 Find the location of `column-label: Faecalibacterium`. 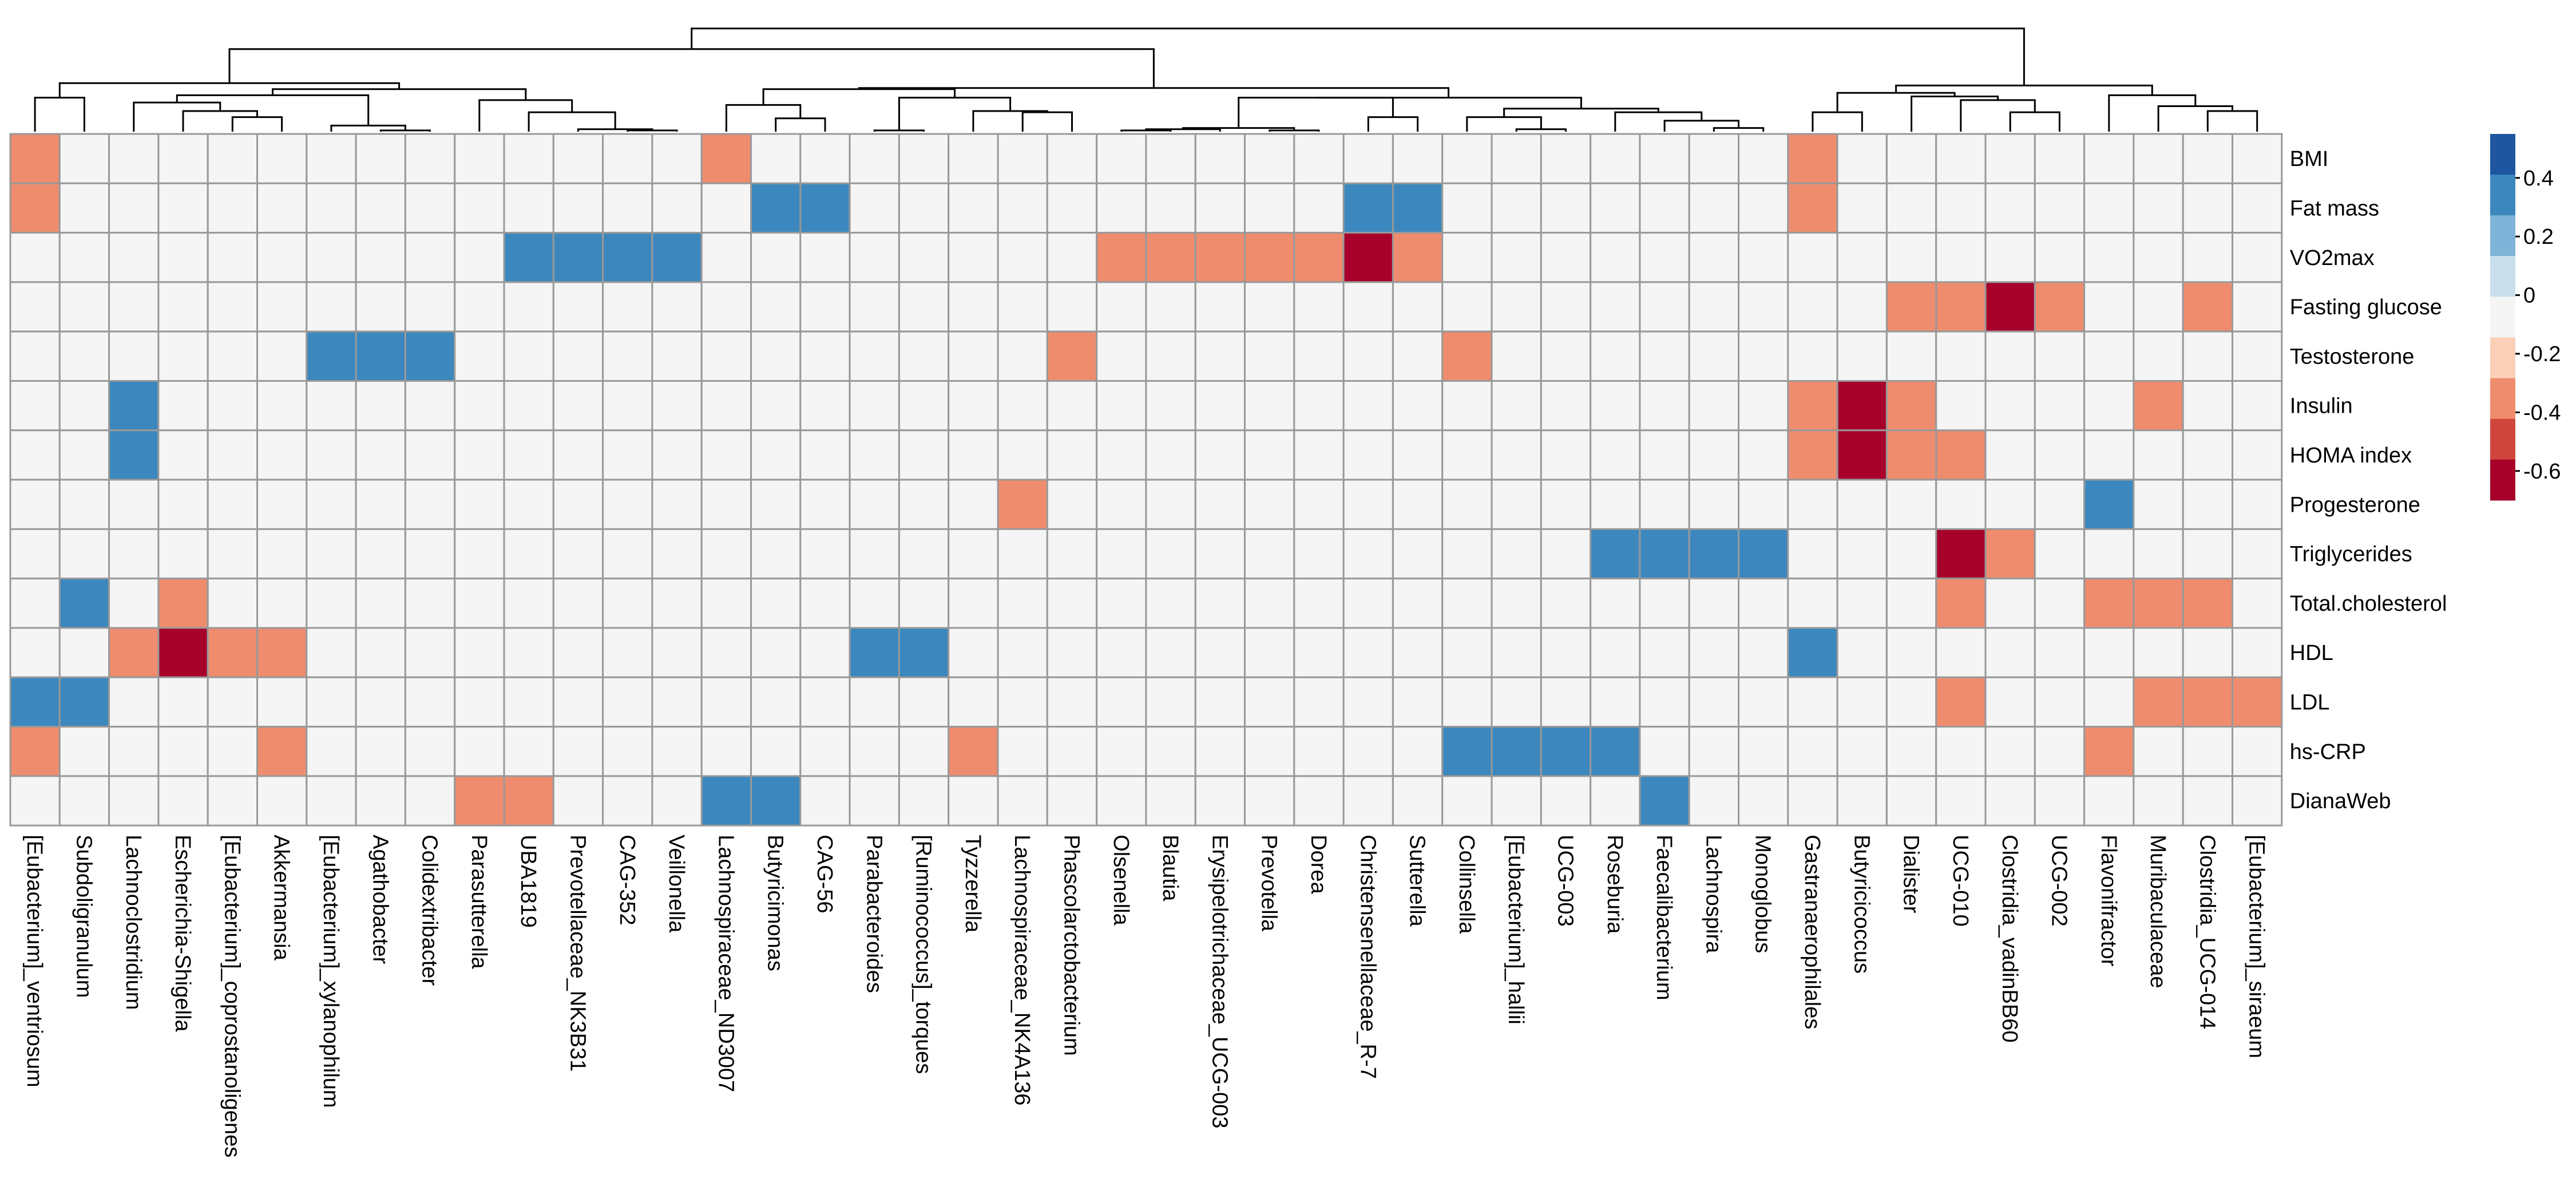

column-label: Faecalibacterium is located at coordinates (1664, 917).